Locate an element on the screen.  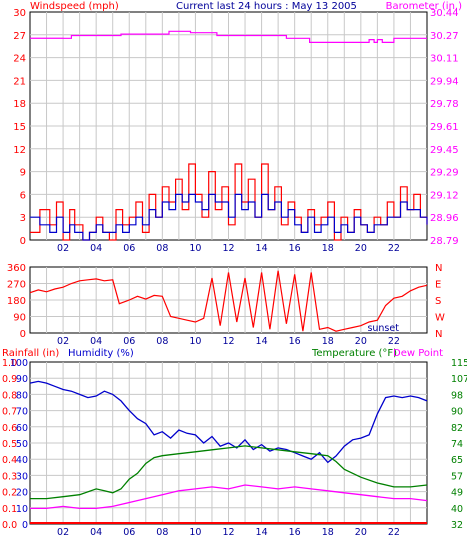
rainfall-tick-label: 0.8 is located at coordinates (9, 395).